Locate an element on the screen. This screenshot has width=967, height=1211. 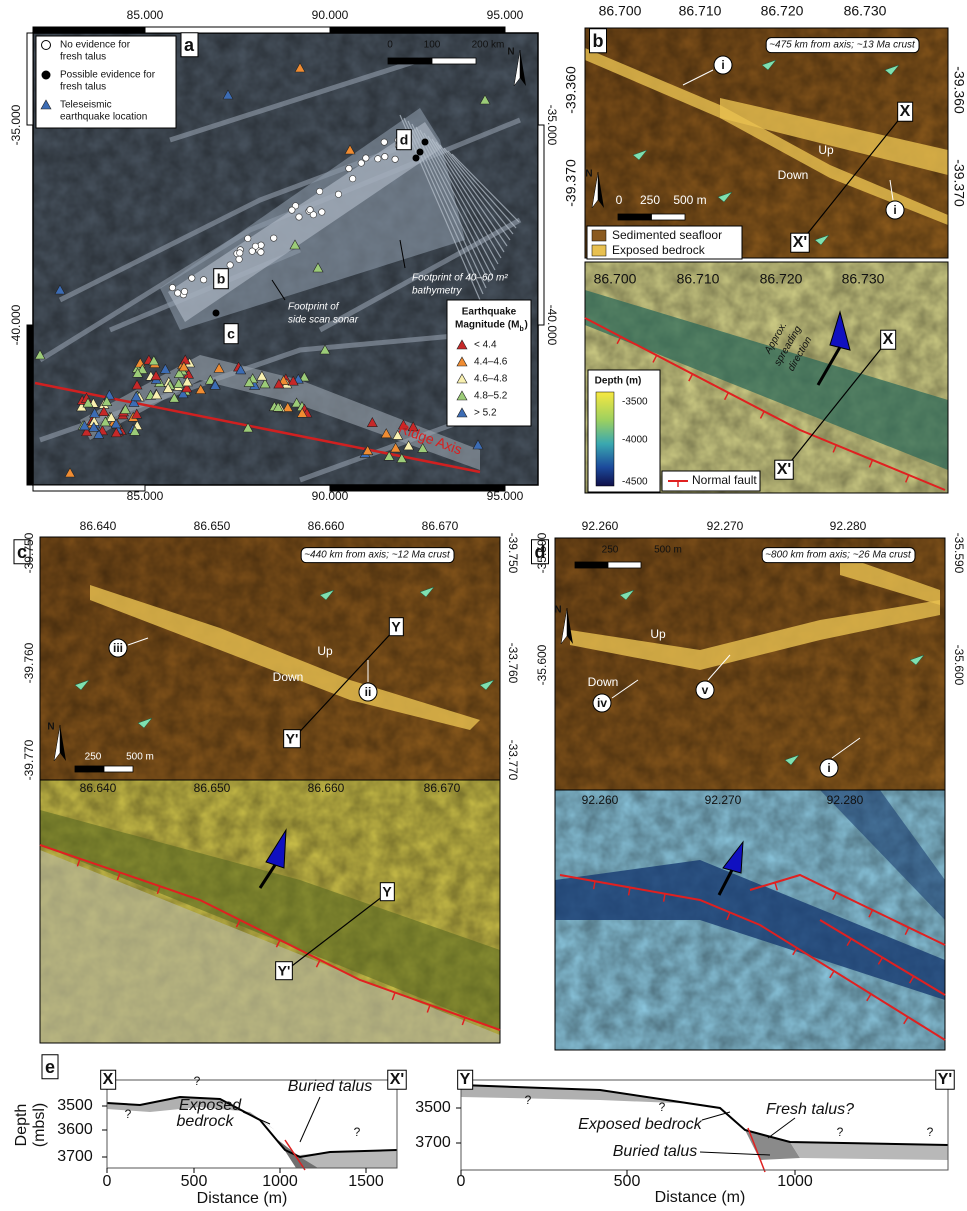
x-tick-label: 95.000 is located at coordinates (505, 15).